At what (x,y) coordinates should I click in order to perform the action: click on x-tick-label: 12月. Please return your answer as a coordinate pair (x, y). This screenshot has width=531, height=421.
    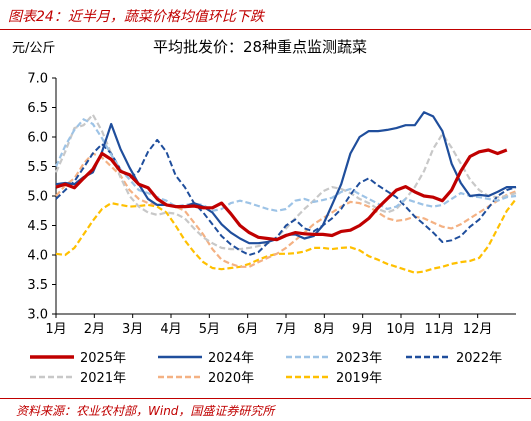
    Looking at the image, I should click on (478, 329).